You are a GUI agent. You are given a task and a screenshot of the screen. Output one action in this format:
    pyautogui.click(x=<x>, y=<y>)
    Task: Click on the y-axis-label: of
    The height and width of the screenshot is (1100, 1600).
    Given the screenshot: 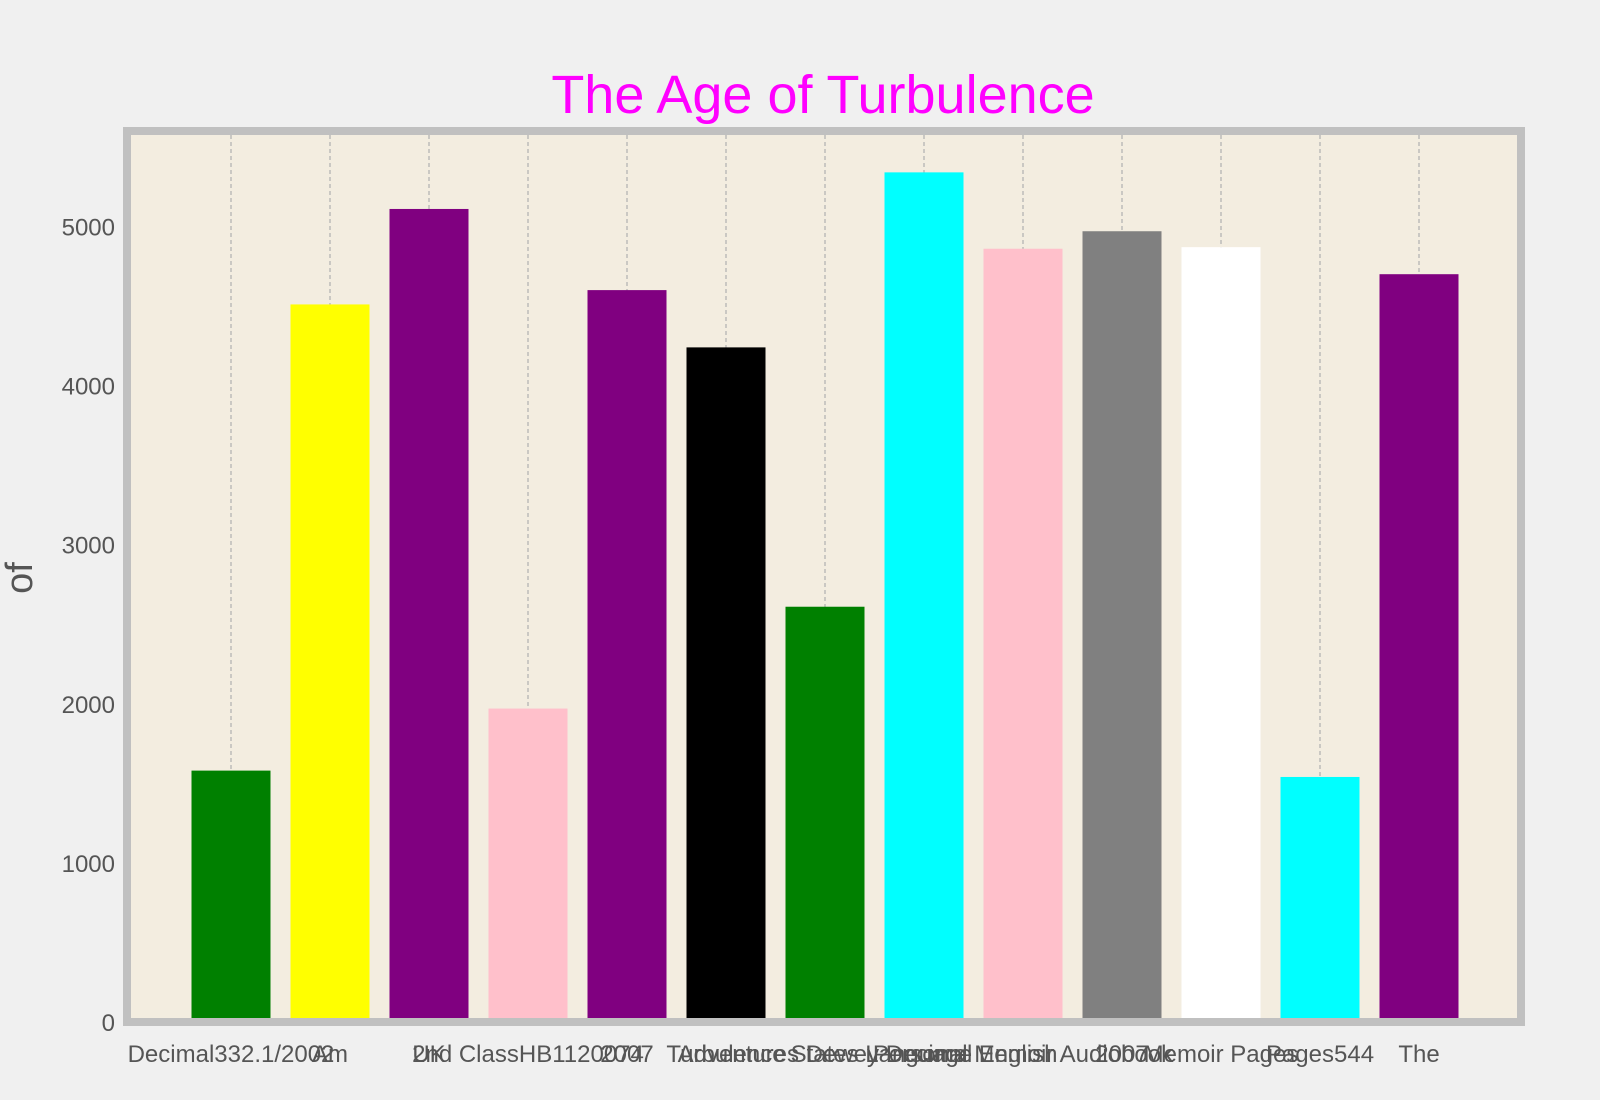 What is the action you would take?
    pyautogui.click(x=20, y=578)
    